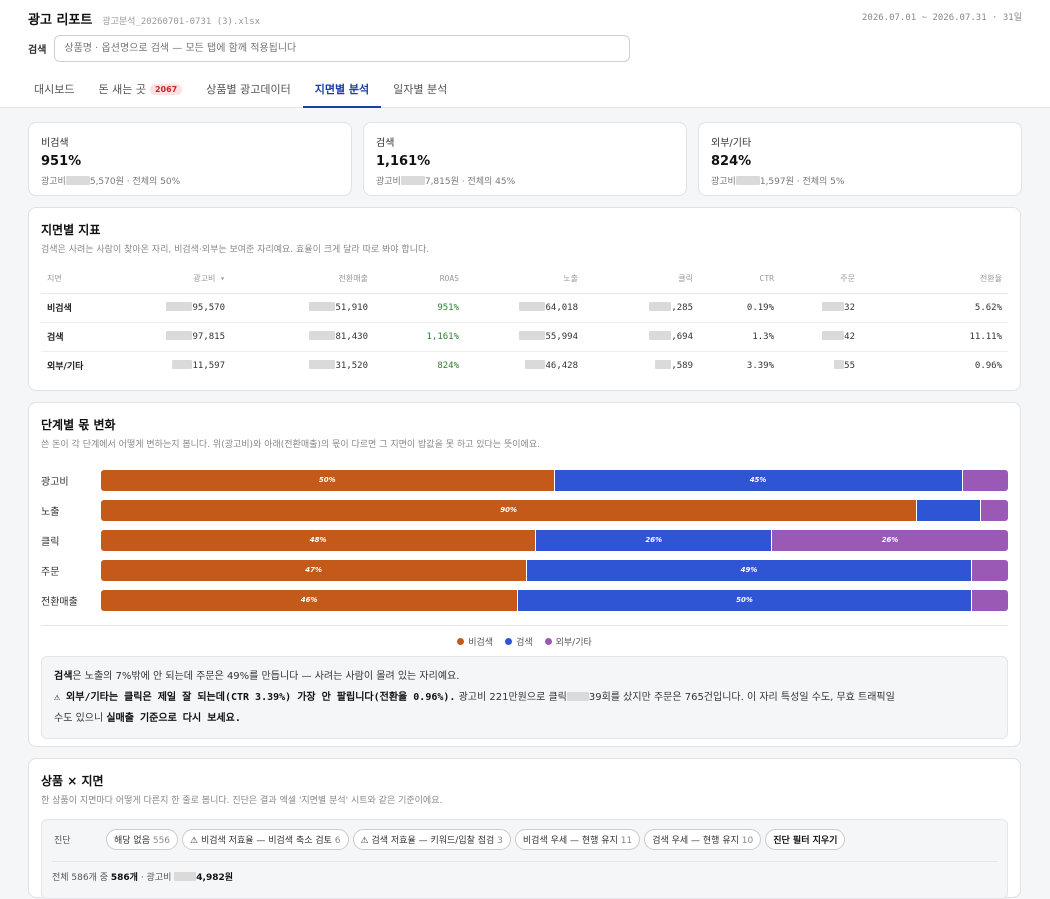 Image resolution: width=1050 pixels, height=899 pixels. I want to click on clicks-cell: ,589, so click(641, 365).